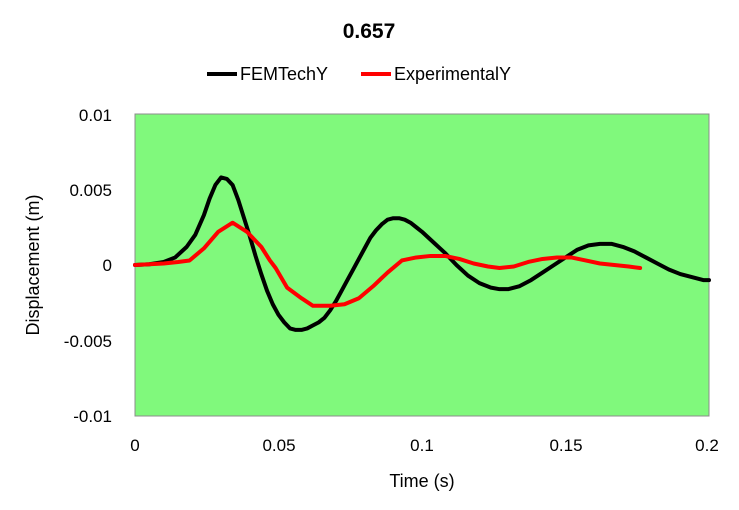  I want to click on x-axis-ticks: 0 0.05 0.1 0.15 0.2, so click(424, 445).